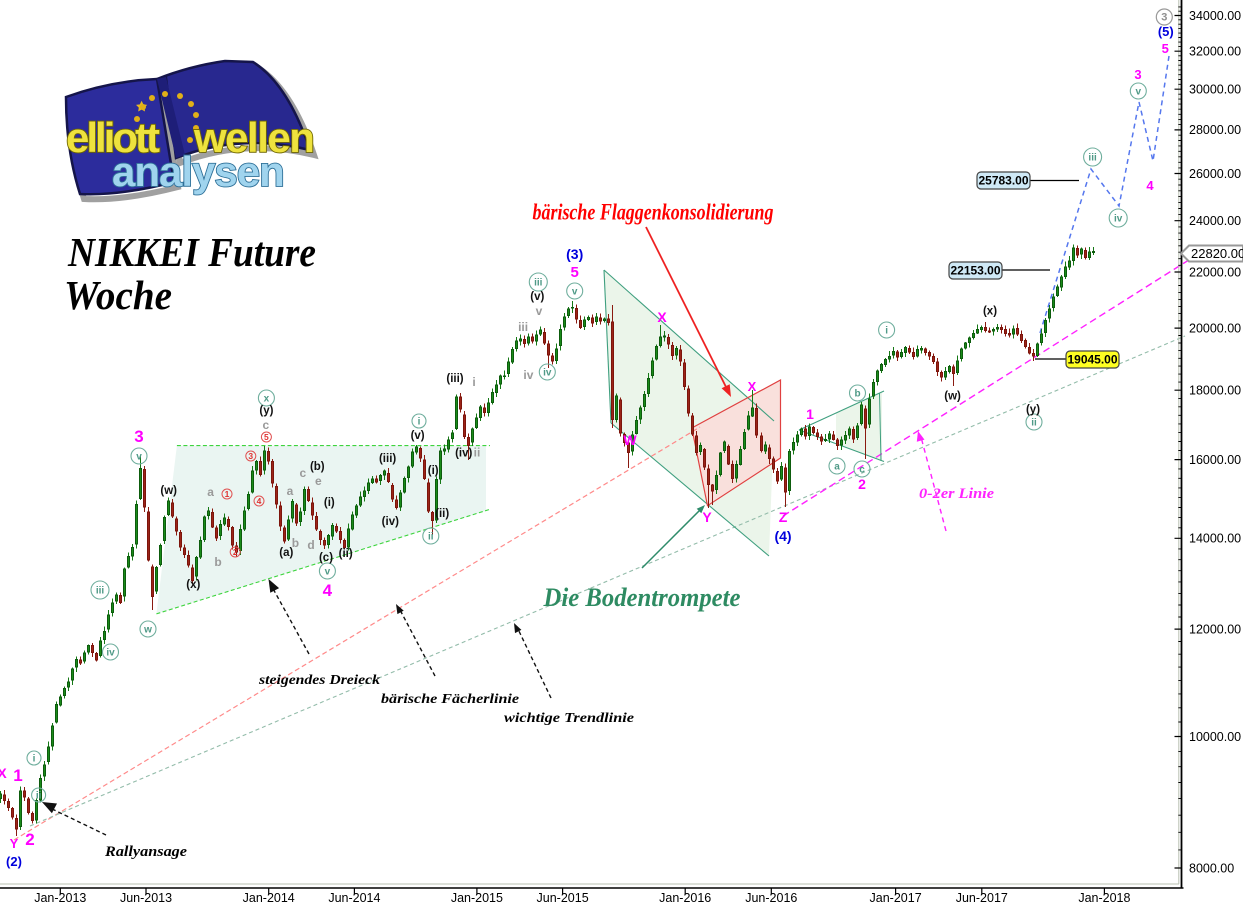 This screenshot has height=912, width=1243. I want to click on svg-text: Jan-2014, so click(269, 898).